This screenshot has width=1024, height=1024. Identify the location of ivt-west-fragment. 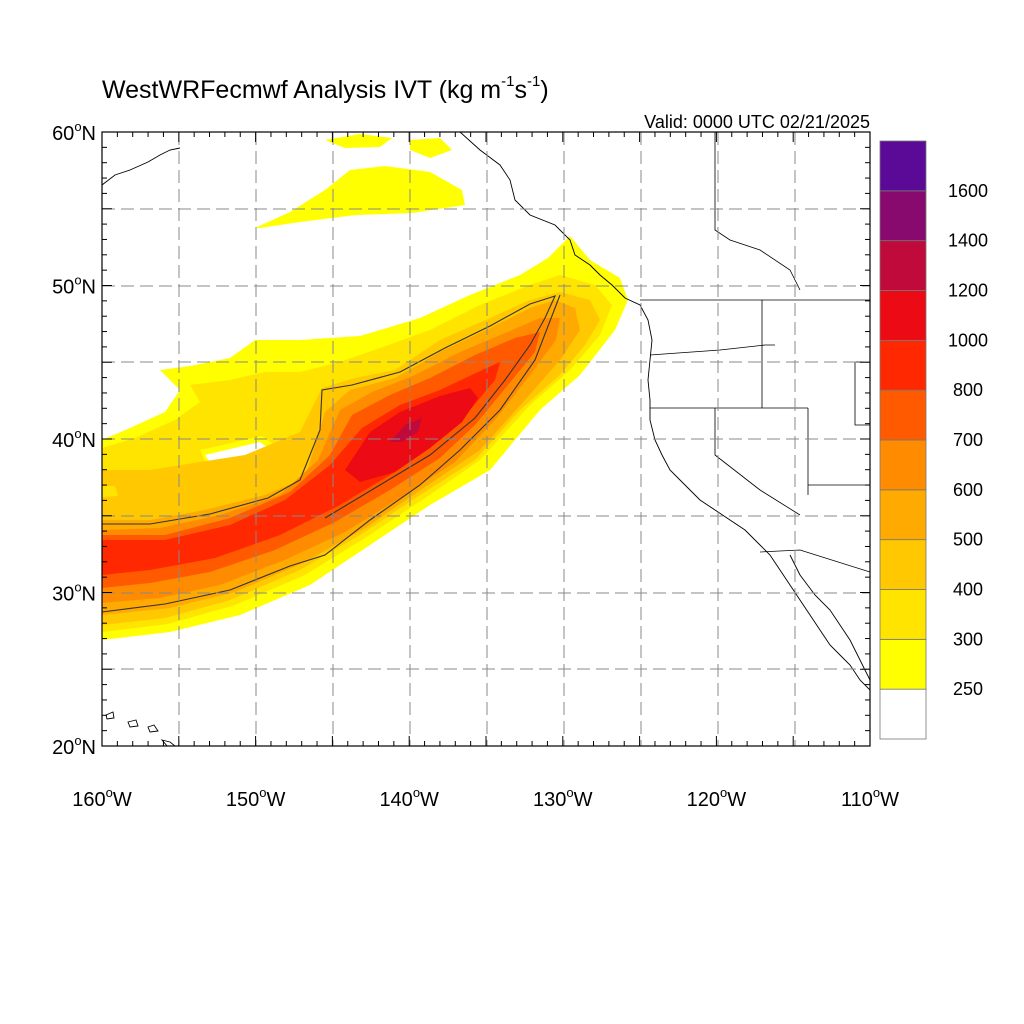
(110, 491).